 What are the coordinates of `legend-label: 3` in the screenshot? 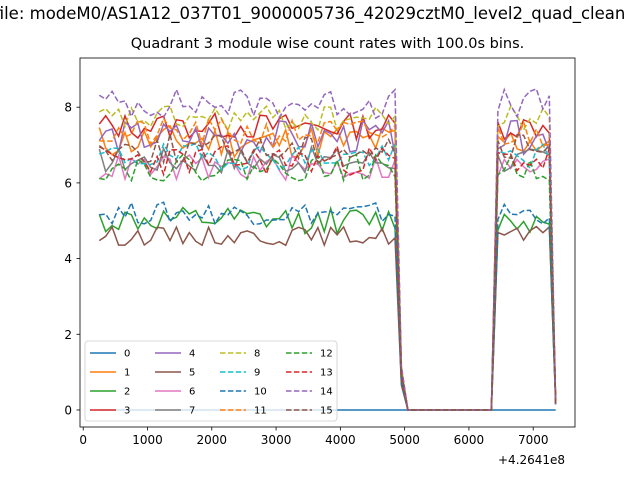 It's located at (127, 411).